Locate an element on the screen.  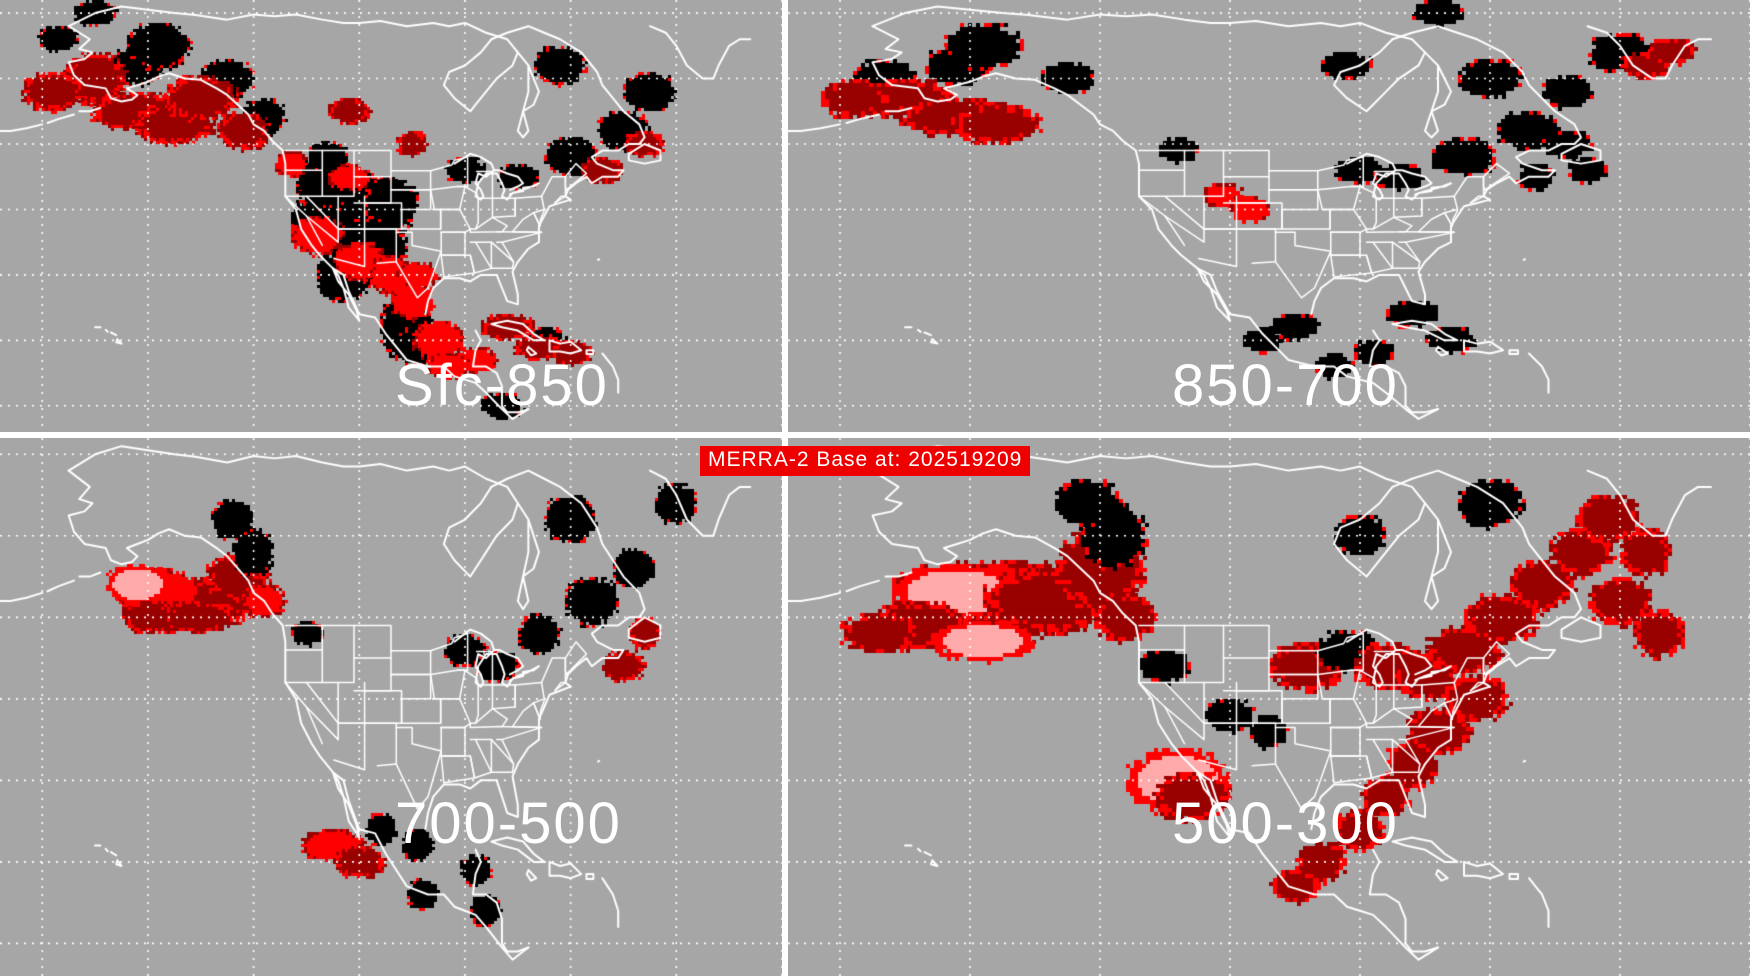
panel-divider-horizontal is located at coordinates (875, 435).